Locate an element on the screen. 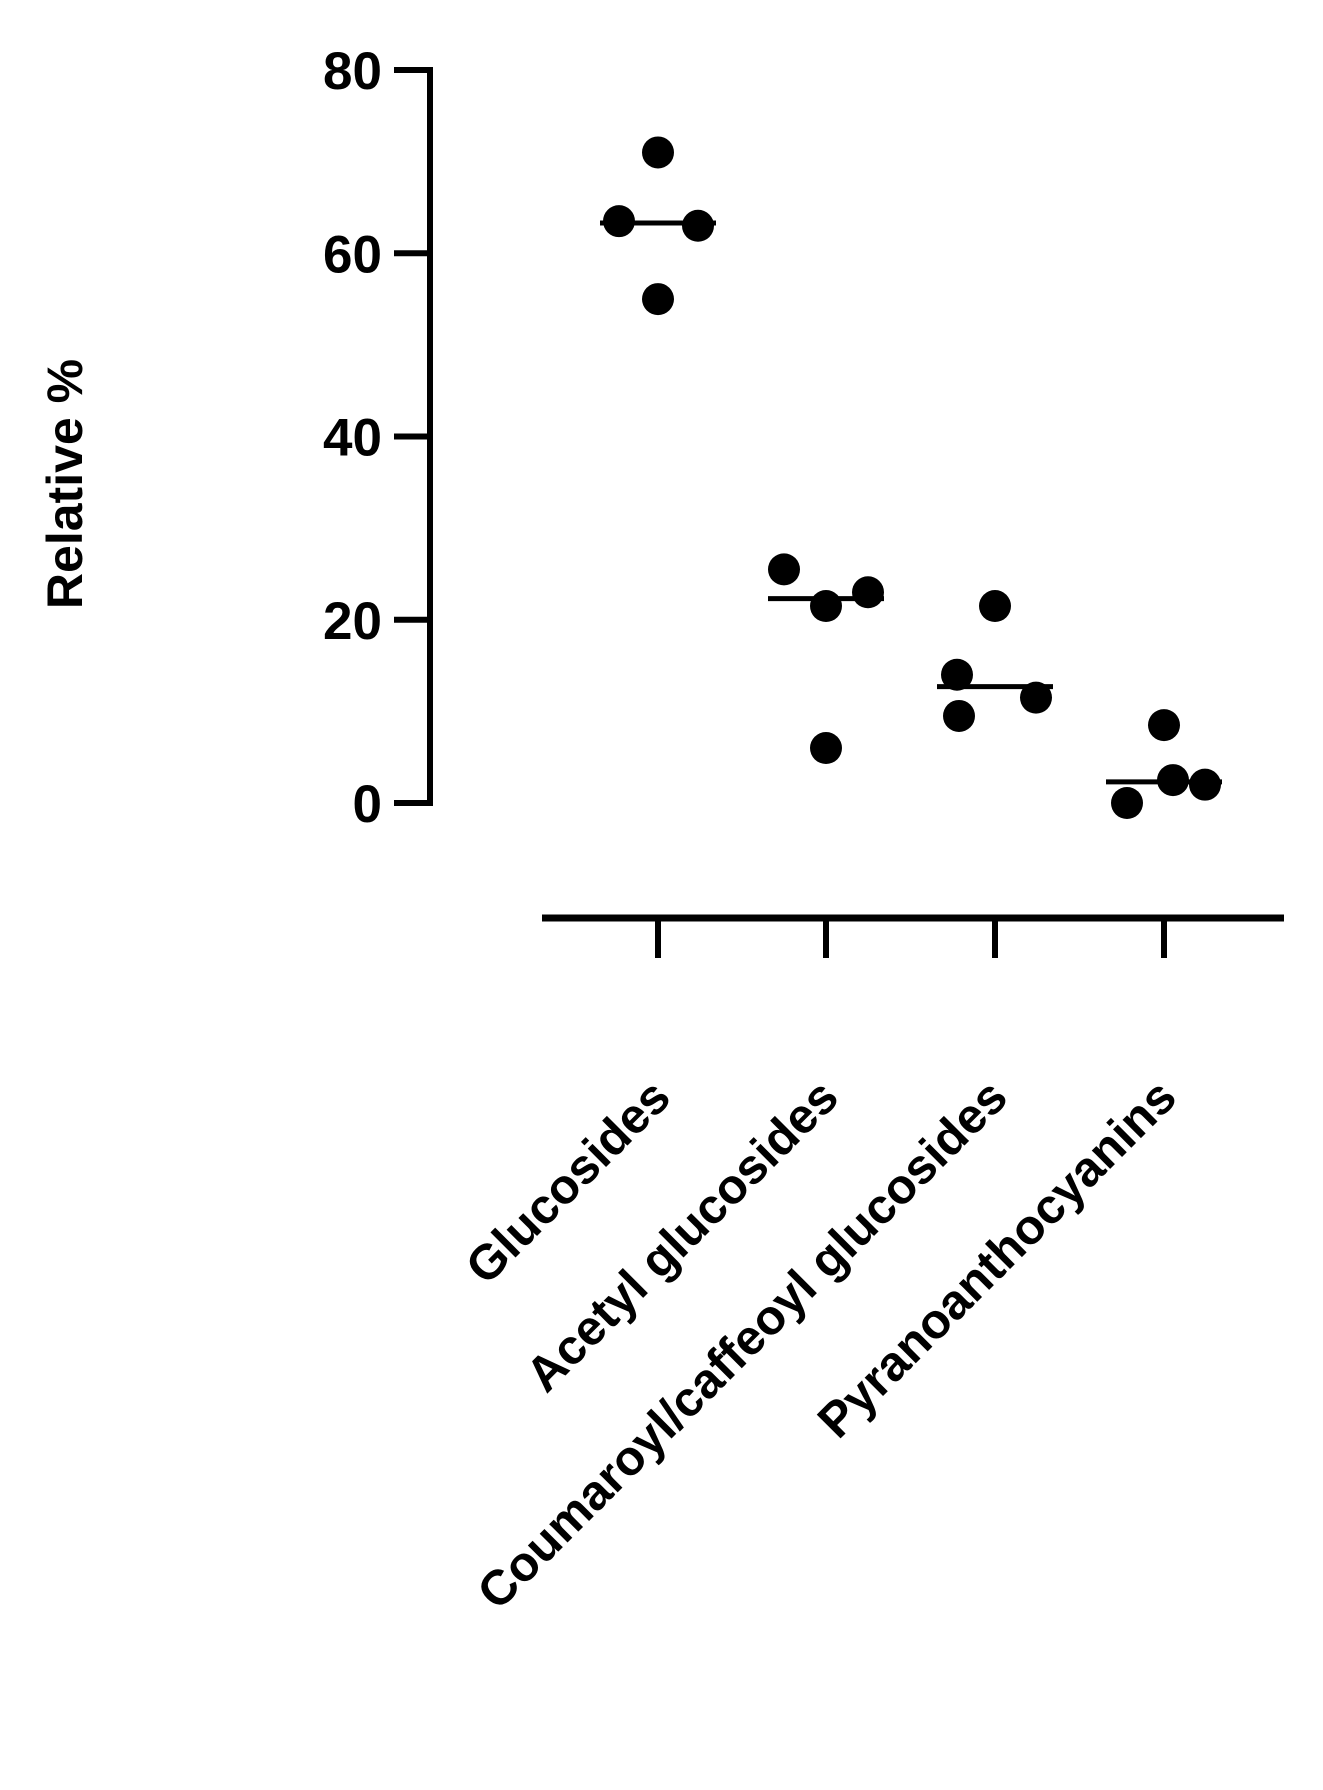 The width and height of the screenshot is (1323, 1790). y-tick-label-60: 60 is located at coordinates (352, 254).